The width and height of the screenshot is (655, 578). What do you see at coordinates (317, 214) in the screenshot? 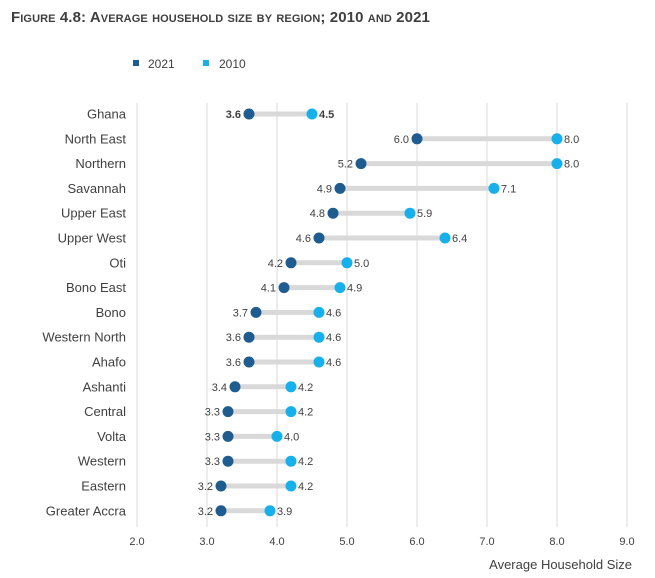
I see `value-label-2021: 4.8` at bounding box center [317, 214].